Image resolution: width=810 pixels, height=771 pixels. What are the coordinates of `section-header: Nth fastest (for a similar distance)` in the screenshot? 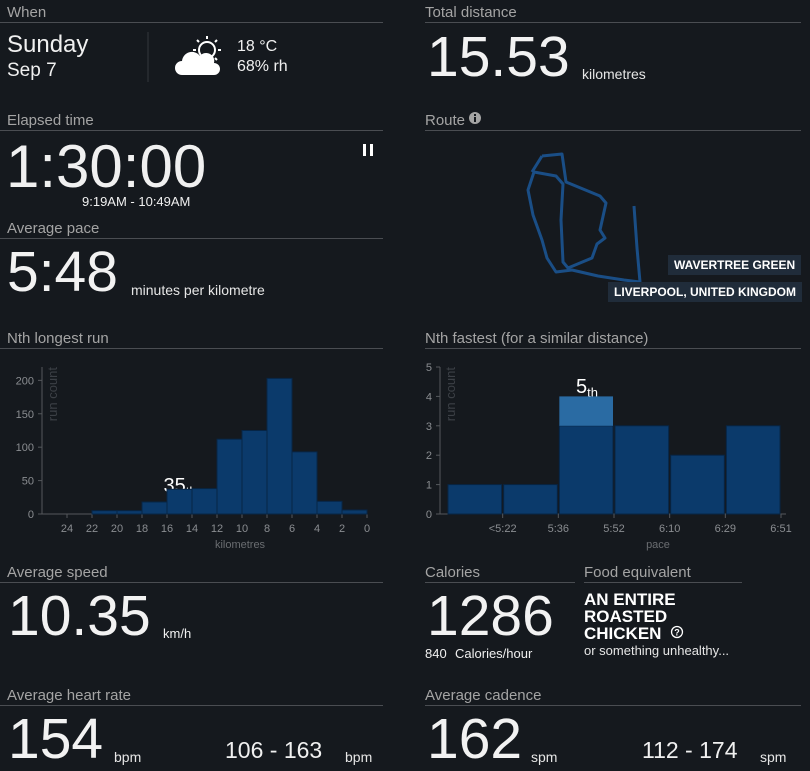 It's located at (537, 338).